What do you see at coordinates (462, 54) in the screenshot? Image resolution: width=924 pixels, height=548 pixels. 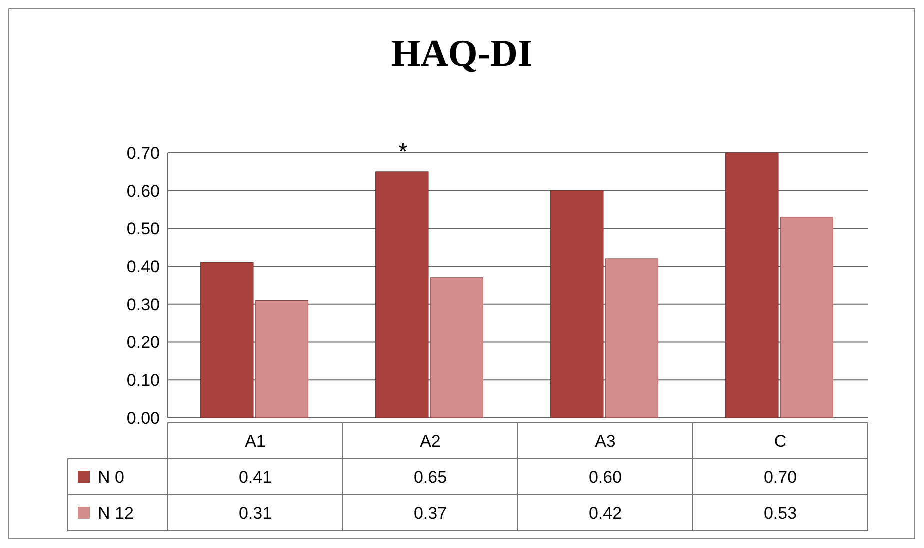 I see `chart-title: HAQ-DI` at bounding box center [462, 54].